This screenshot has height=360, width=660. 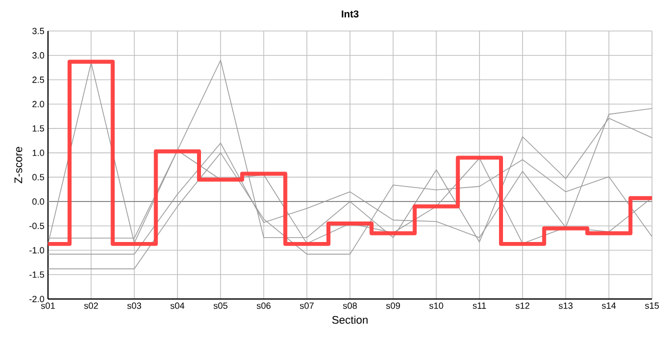 What do you see at coordinates (263, 305) in the screenshot?
I see `x-tick-label: s06` at bounding box center [263, 305].